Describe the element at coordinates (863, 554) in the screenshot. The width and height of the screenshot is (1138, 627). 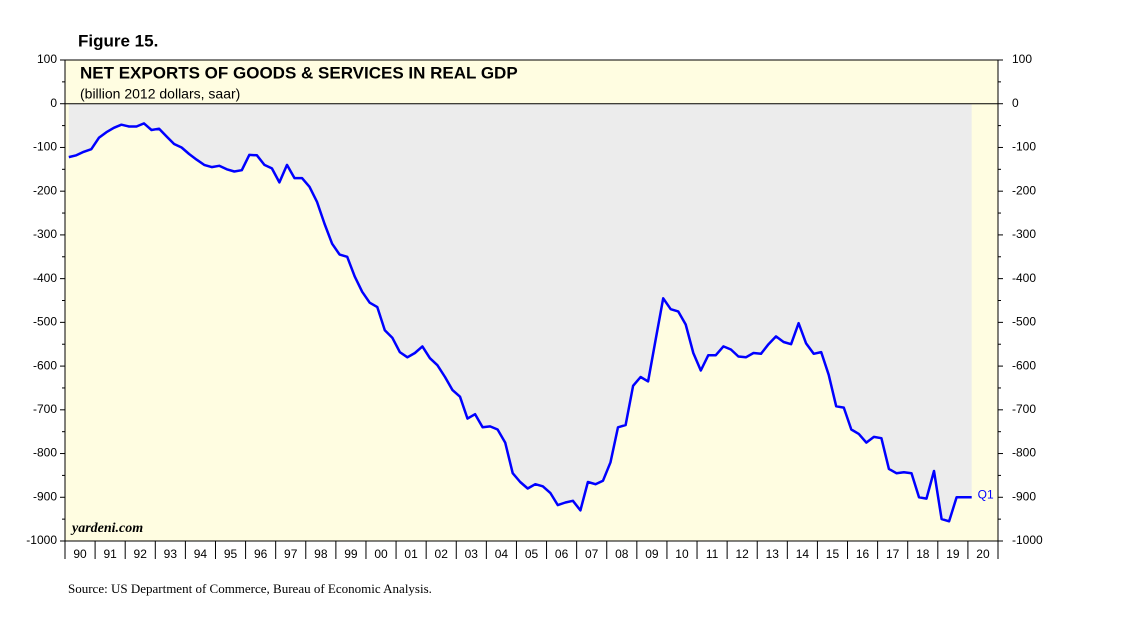
I see `x-tick-label: 16` at that location.